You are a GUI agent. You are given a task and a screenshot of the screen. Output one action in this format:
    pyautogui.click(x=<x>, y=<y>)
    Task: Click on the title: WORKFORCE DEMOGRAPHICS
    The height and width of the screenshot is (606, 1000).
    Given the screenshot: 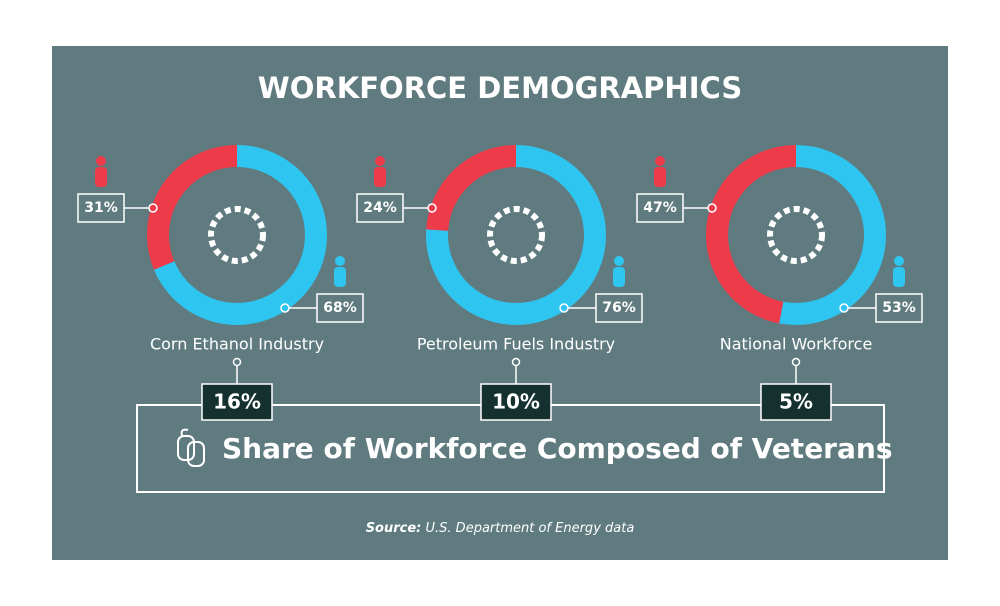 What is the action you would take?
    pyautogui.click(x=500, y=88)
    